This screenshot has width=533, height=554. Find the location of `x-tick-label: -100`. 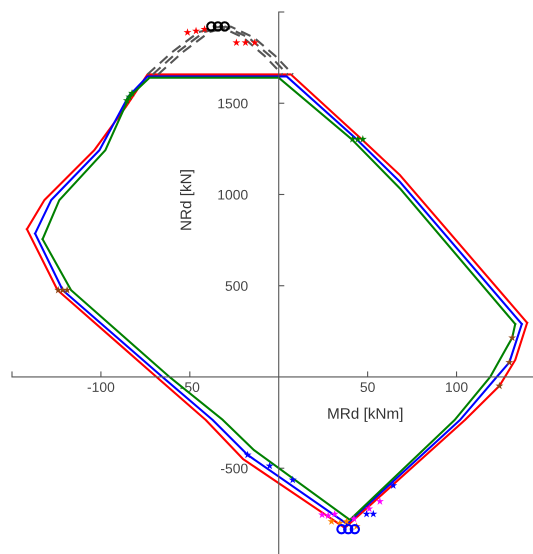

x-tick-label: -100 is located at coordinates (101, 387).